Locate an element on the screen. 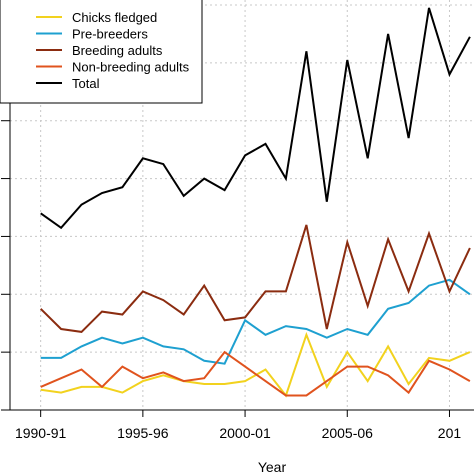 The image size is (474, 474). x-tick-label: 1995-96 is located at coordinates (143, 433).